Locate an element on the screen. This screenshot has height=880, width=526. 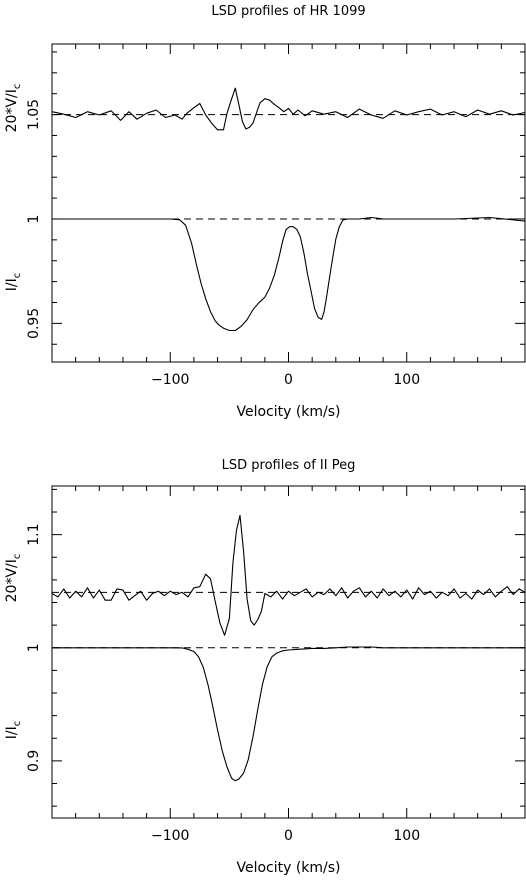
y-tick-label: 1.1 is located at coordinates (34, 535).